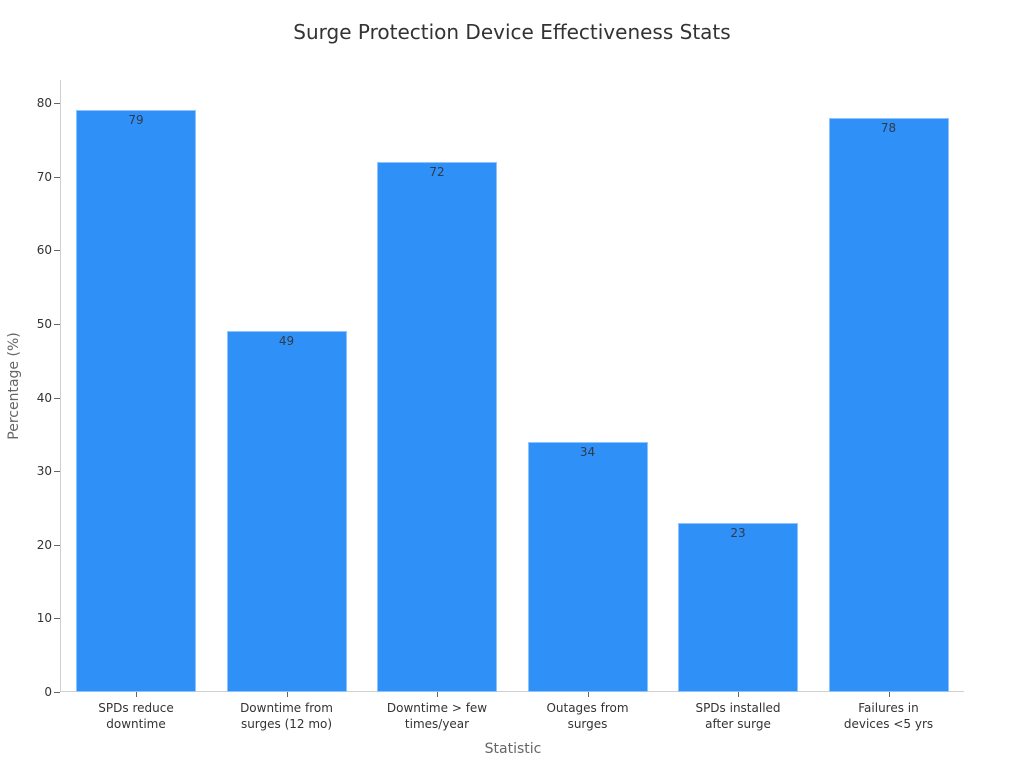  Describe the element at coordinates (888, 127) in the screenshot. I see `bar-value-label: 78` at that location.